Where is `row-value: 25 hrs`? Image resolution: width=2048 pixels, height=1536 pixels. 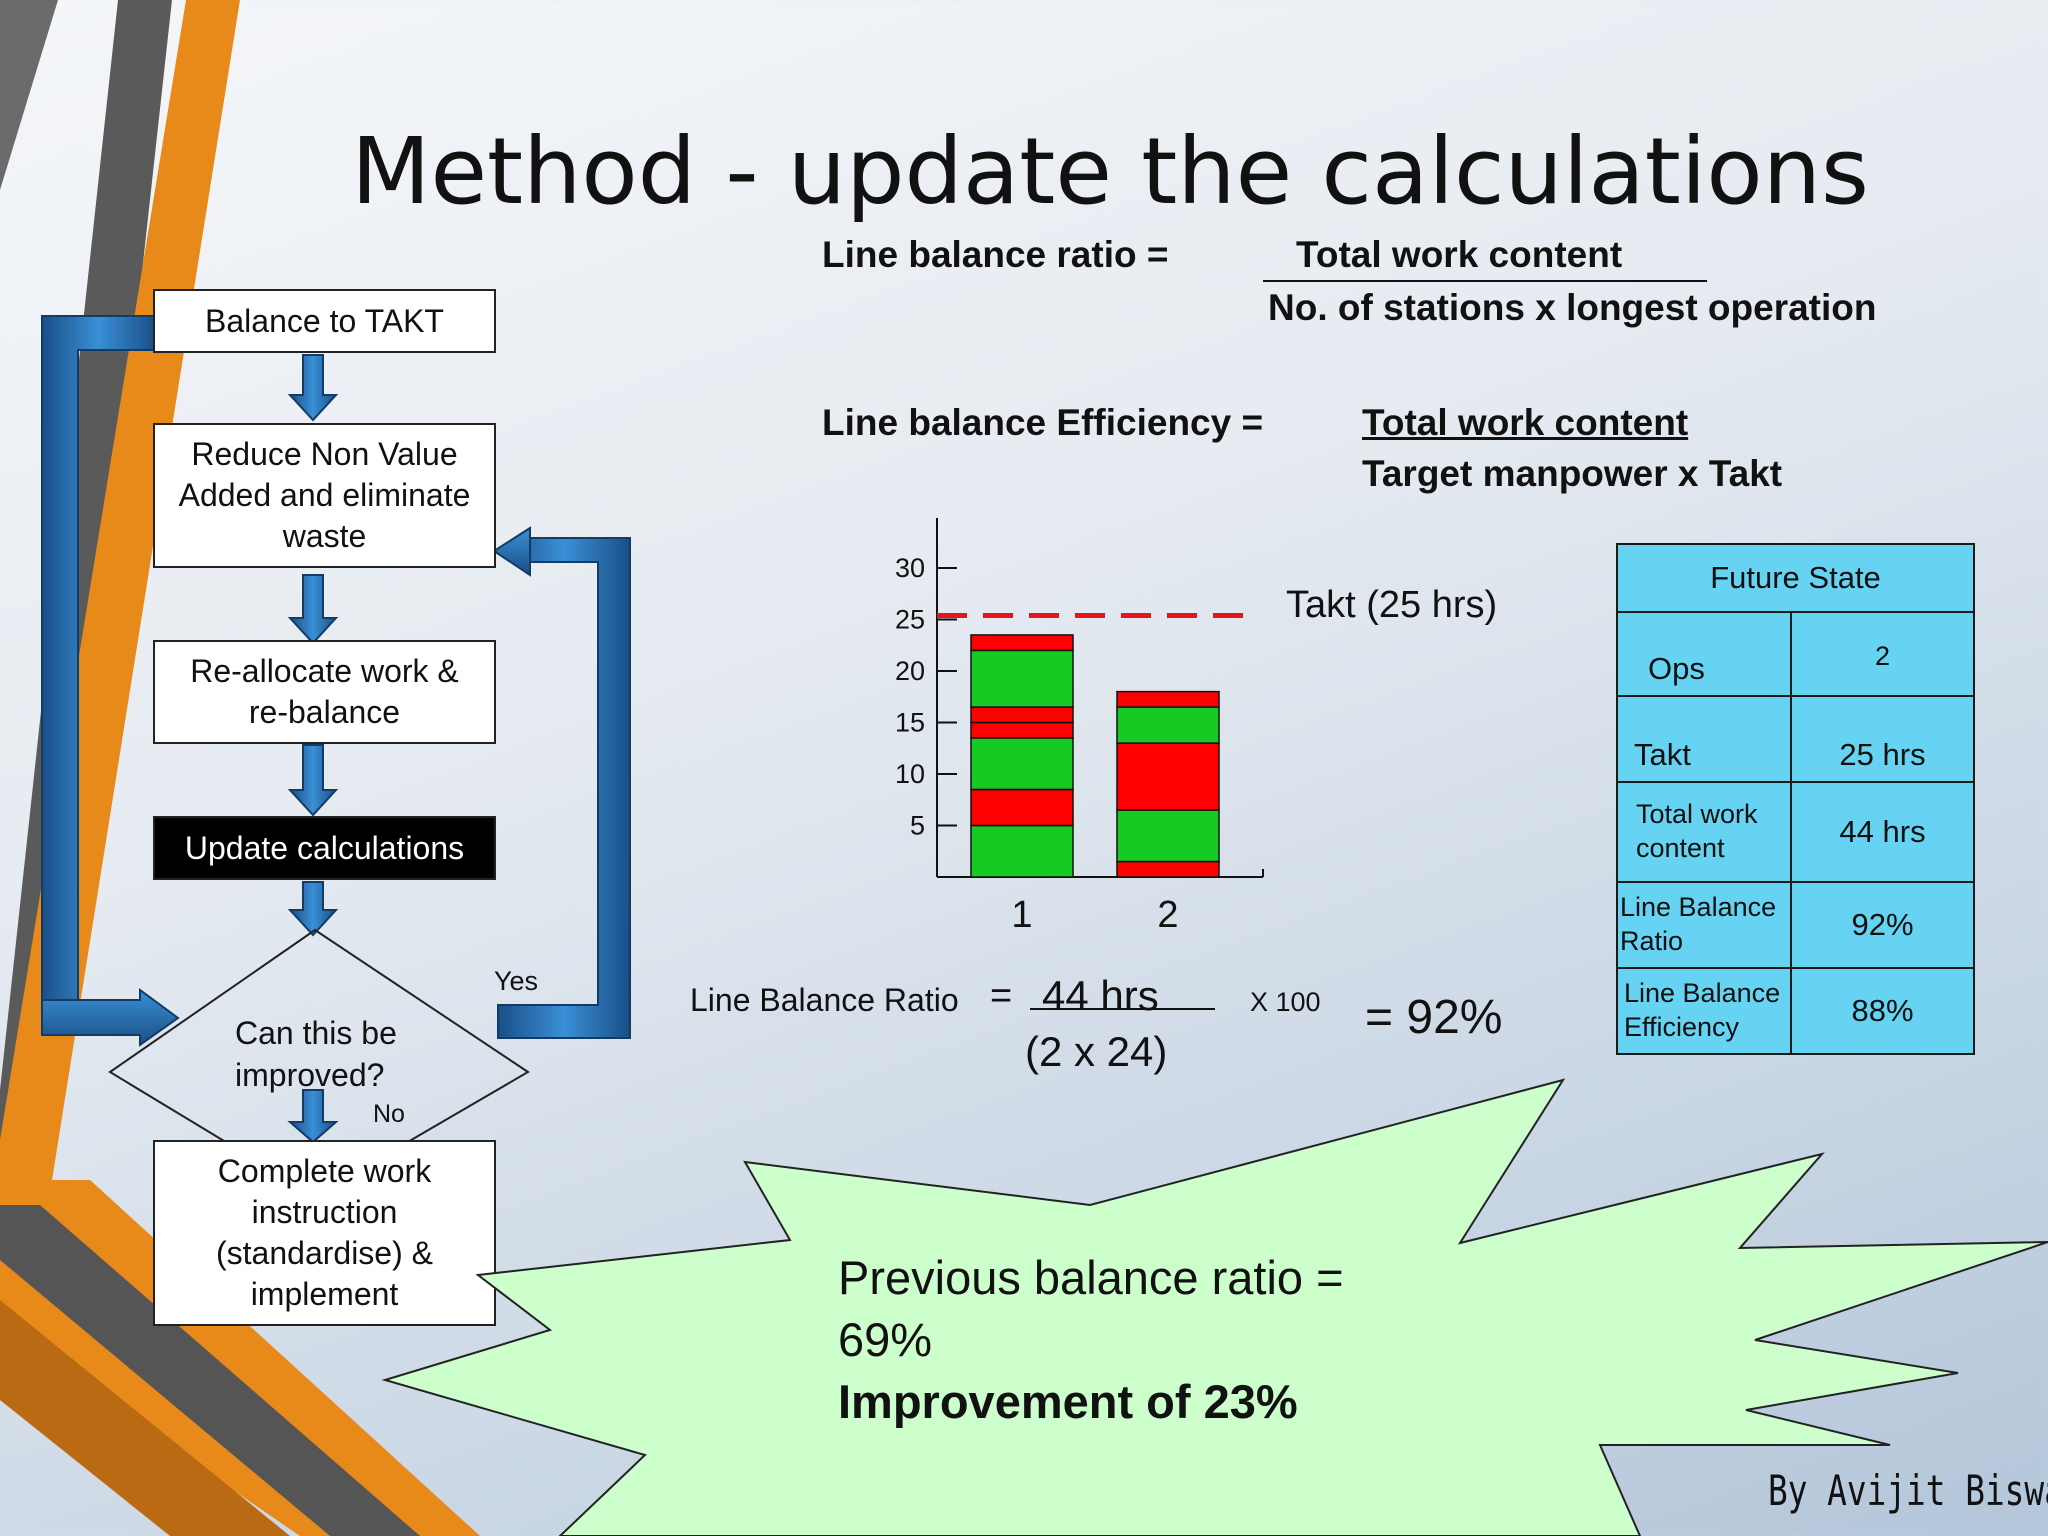 row-value: 25 hrs is located at coordinates (1882, 739).